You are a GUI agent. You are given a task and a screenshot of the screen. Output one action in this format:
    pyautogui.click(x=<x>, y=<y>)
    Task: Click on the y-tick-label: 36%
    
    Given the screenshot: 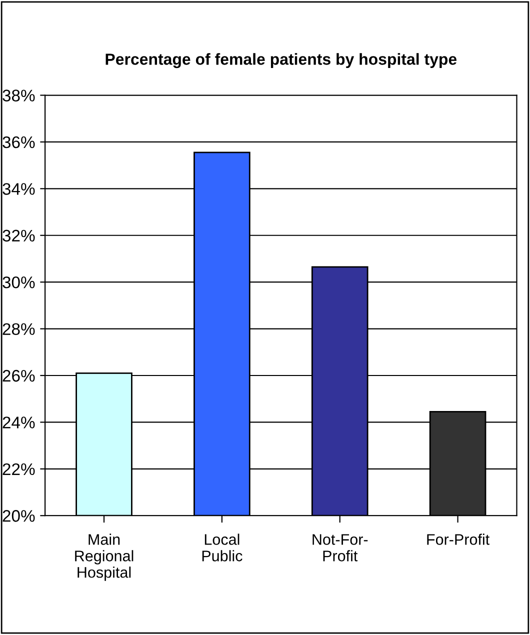 What is the action you would take?
    pyautogui.click(x=18, y=142)
    